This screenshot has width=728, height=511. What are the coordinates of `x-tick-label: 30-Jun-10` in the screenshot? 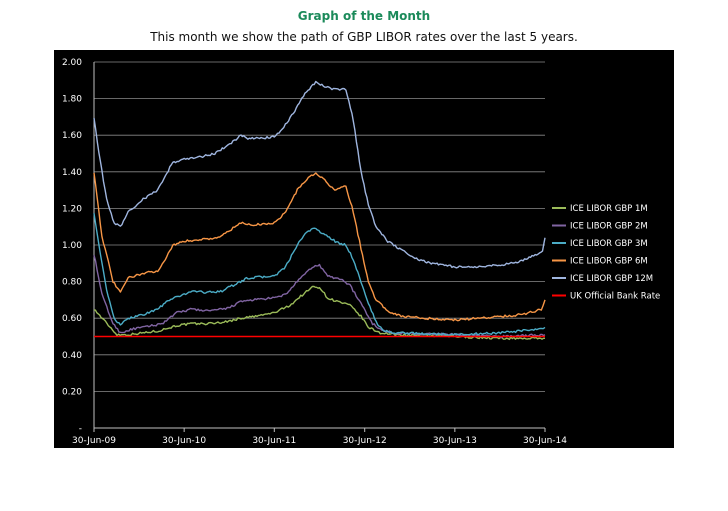 It's located at (184, 441).